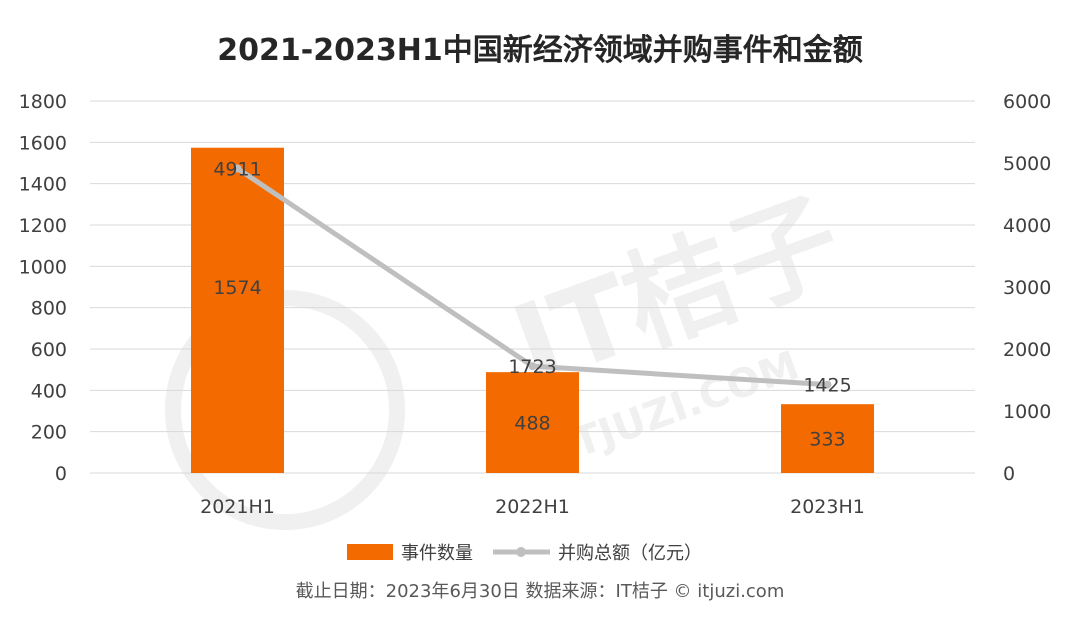  Describe the element at coordinates (437, 553) in the screenshot. I see `legend-label-bar: 事件数量` at that location.